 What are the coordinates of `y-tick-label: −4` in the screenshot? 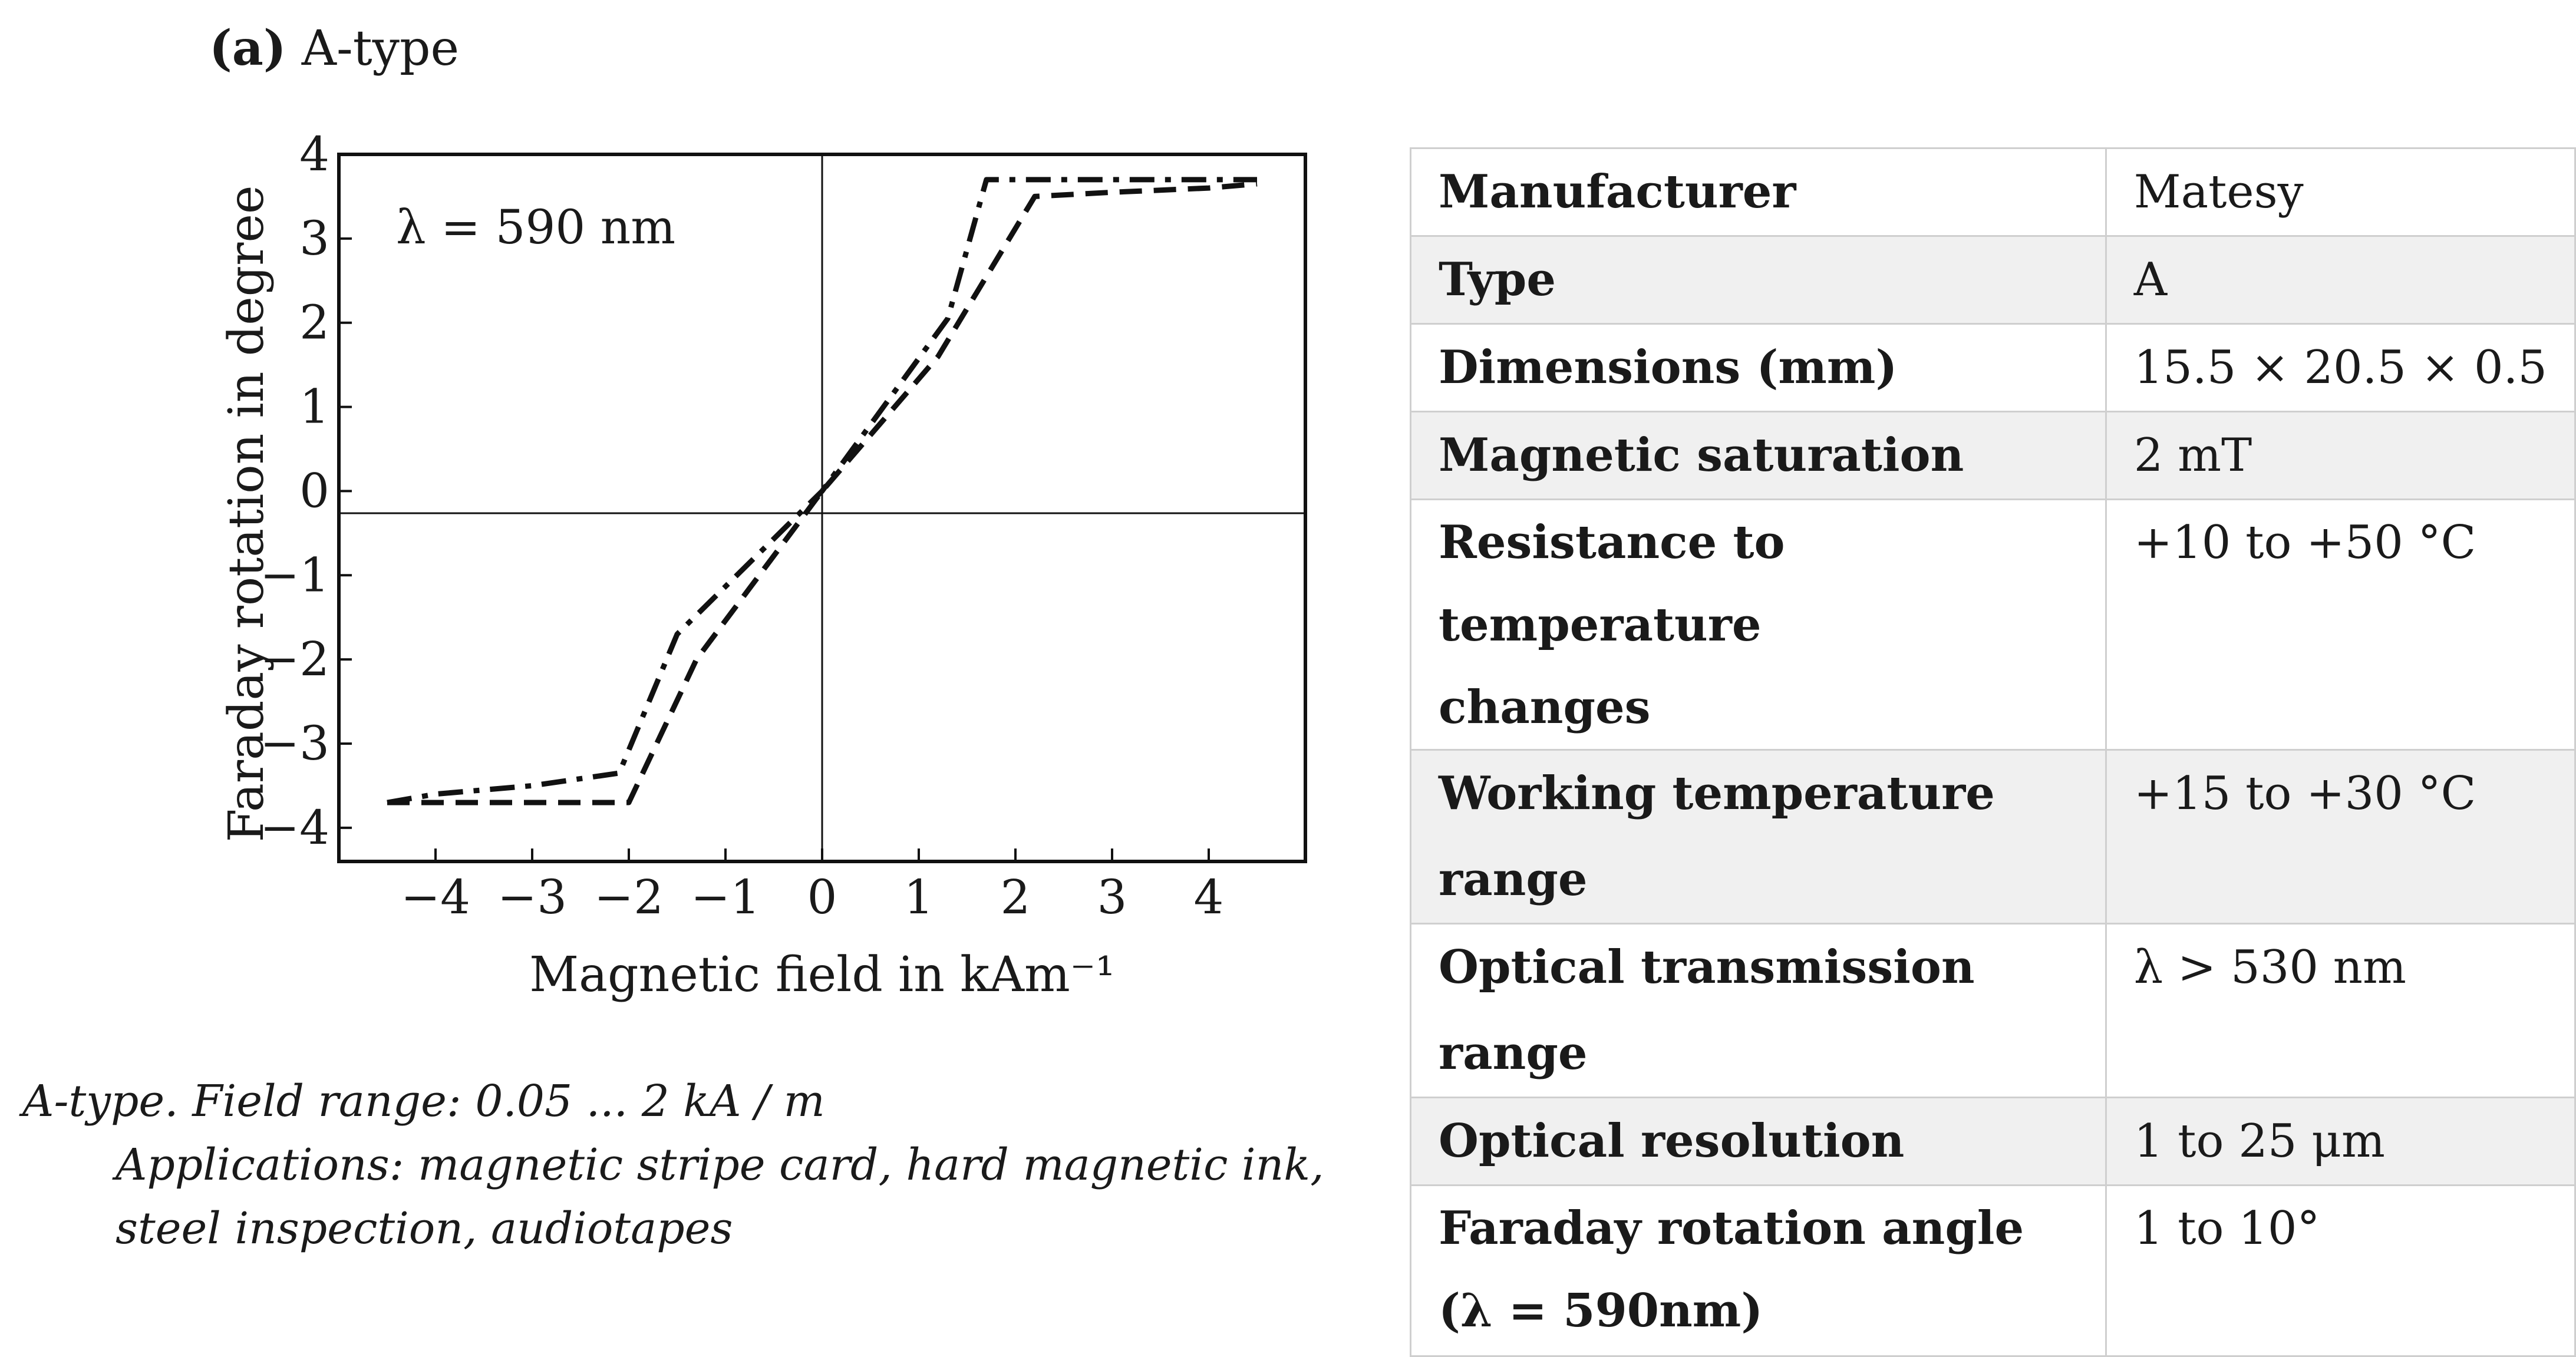 It's located at (295, 827).